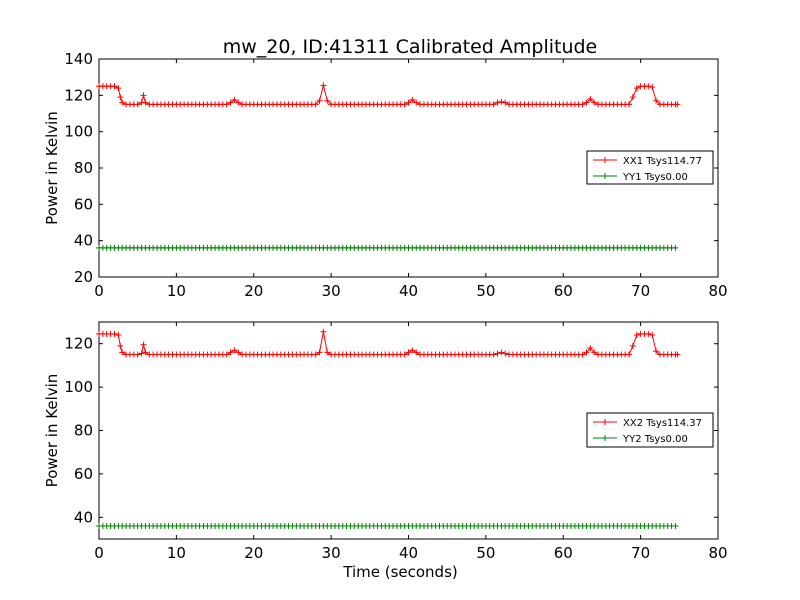 This screenshot has width=800, height=600. What do you see at coordinates (78, 59) in the screenshot?
I see `y-tick-label: 140` at bounding box center [78, 59].